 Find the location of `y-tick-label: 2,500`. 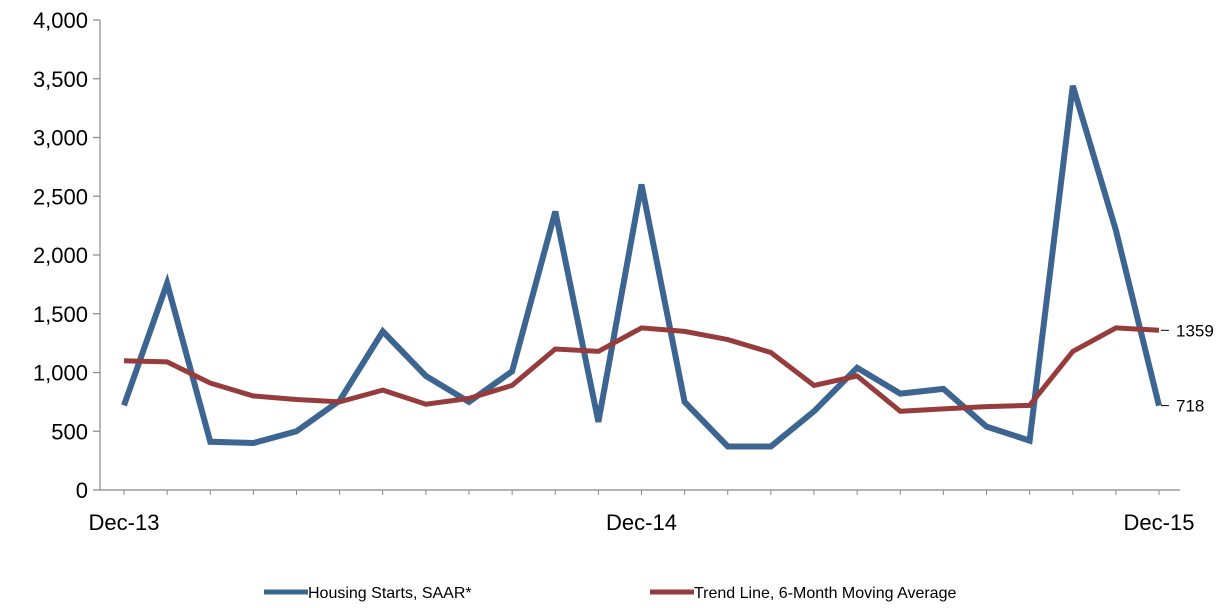

y-tick-label: 2,500 is located at coordinates (60, 196).